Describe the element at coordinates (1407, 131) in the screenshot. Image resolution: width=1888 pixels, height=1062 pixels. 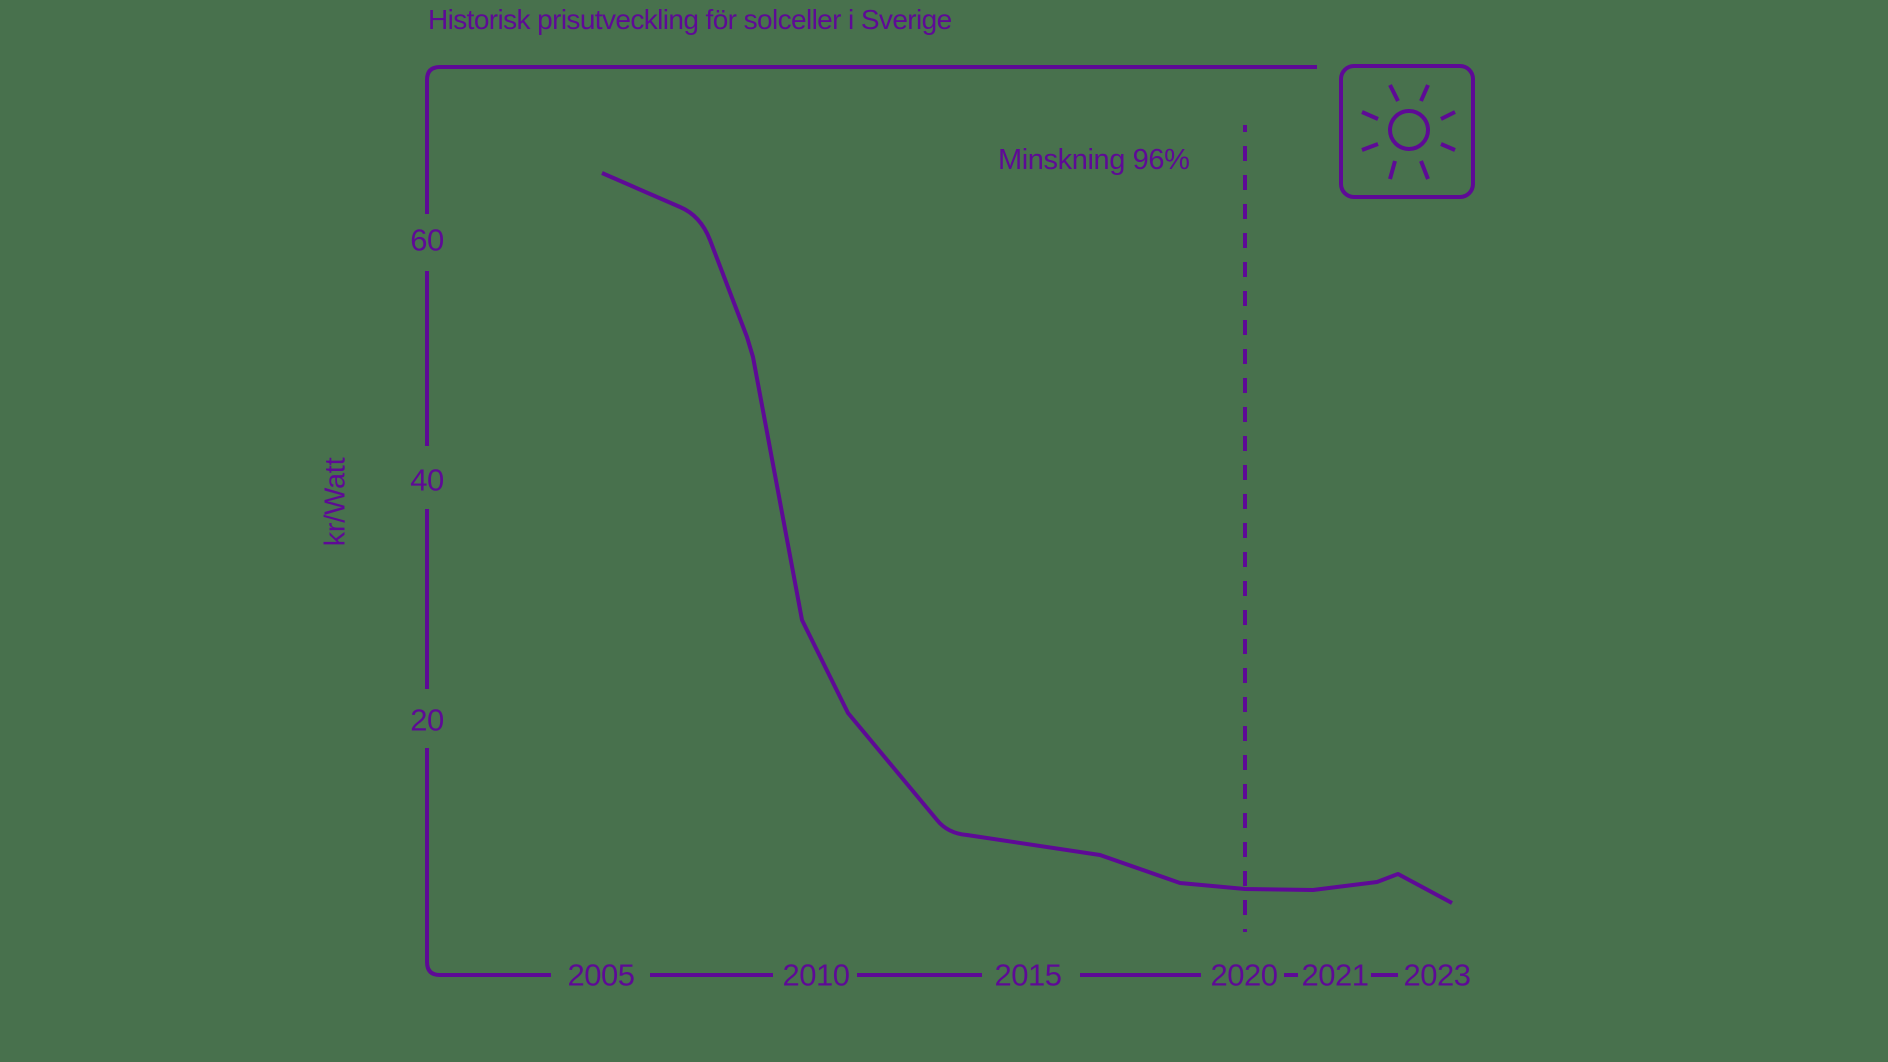
I see `sun-icon` at that location.